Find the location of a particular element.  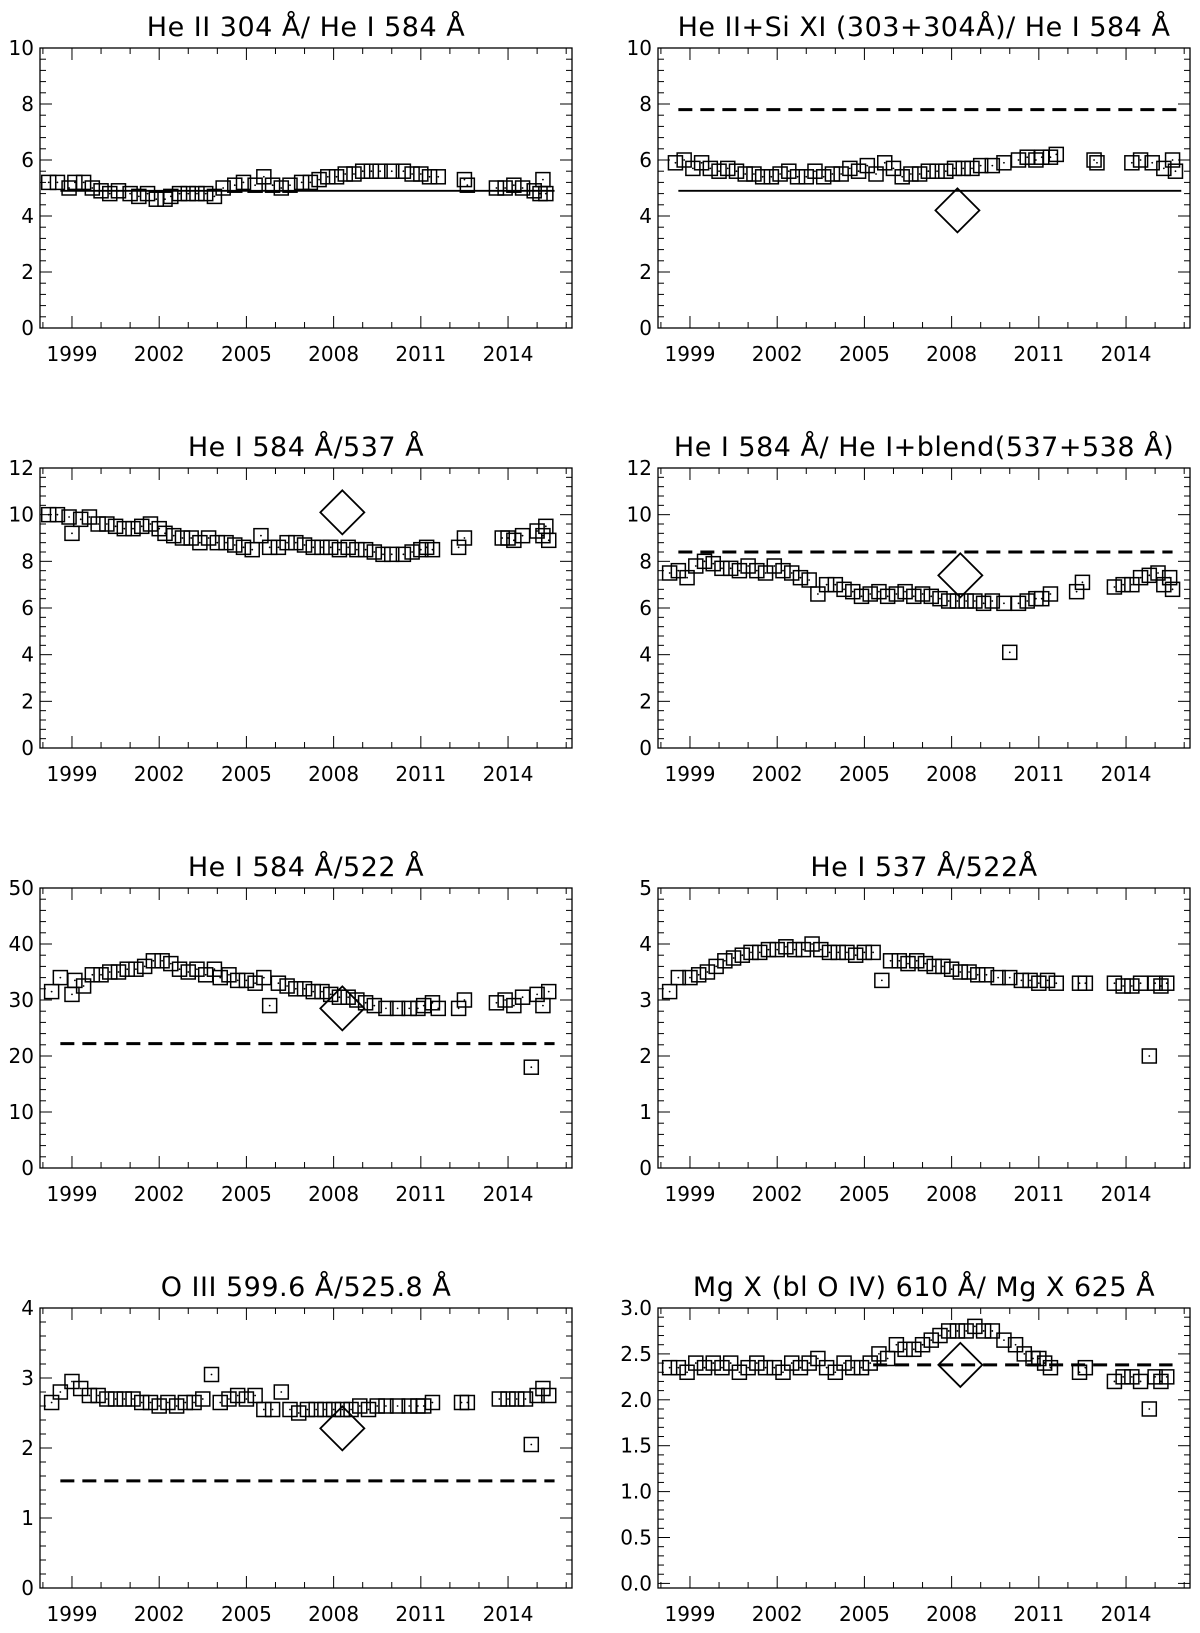

y-tick-label: 5 is located at coordinates (645, 888).